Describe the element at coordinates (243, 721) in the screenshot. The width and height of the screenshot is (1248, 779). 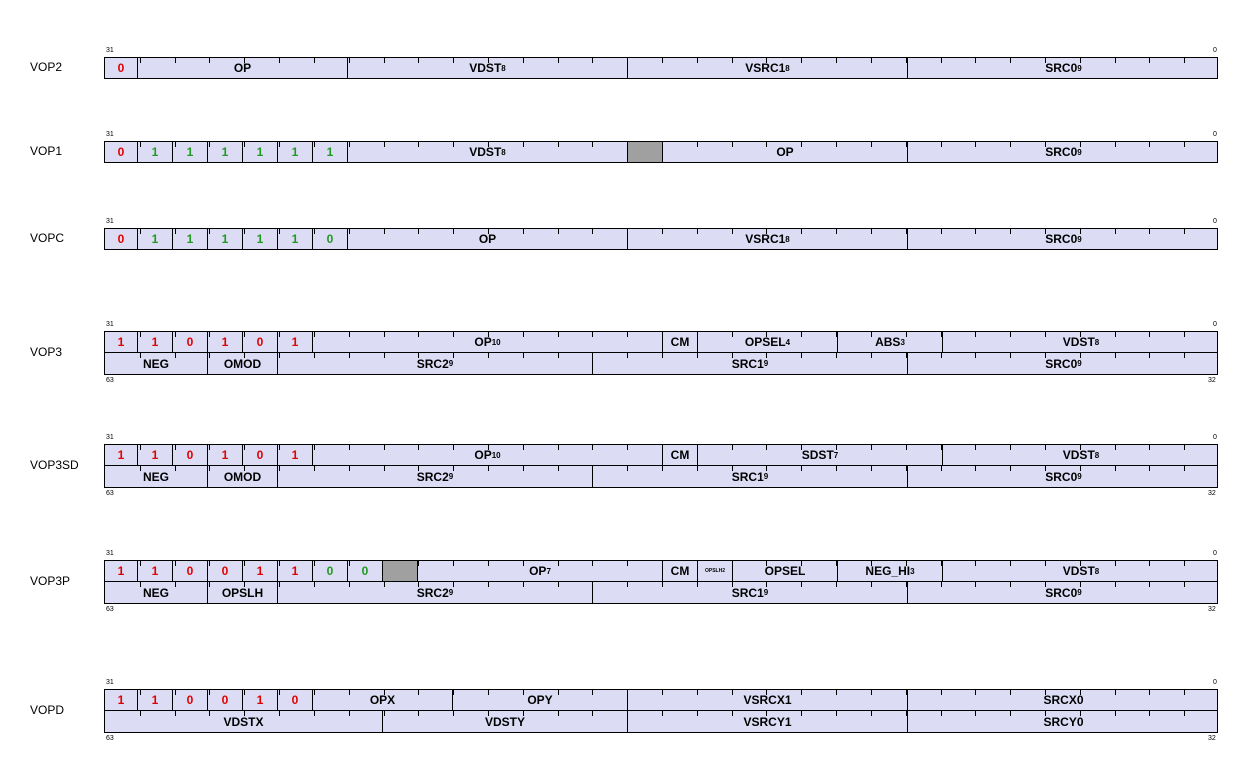
I see `field-vdstx: VDSTX` at that location.